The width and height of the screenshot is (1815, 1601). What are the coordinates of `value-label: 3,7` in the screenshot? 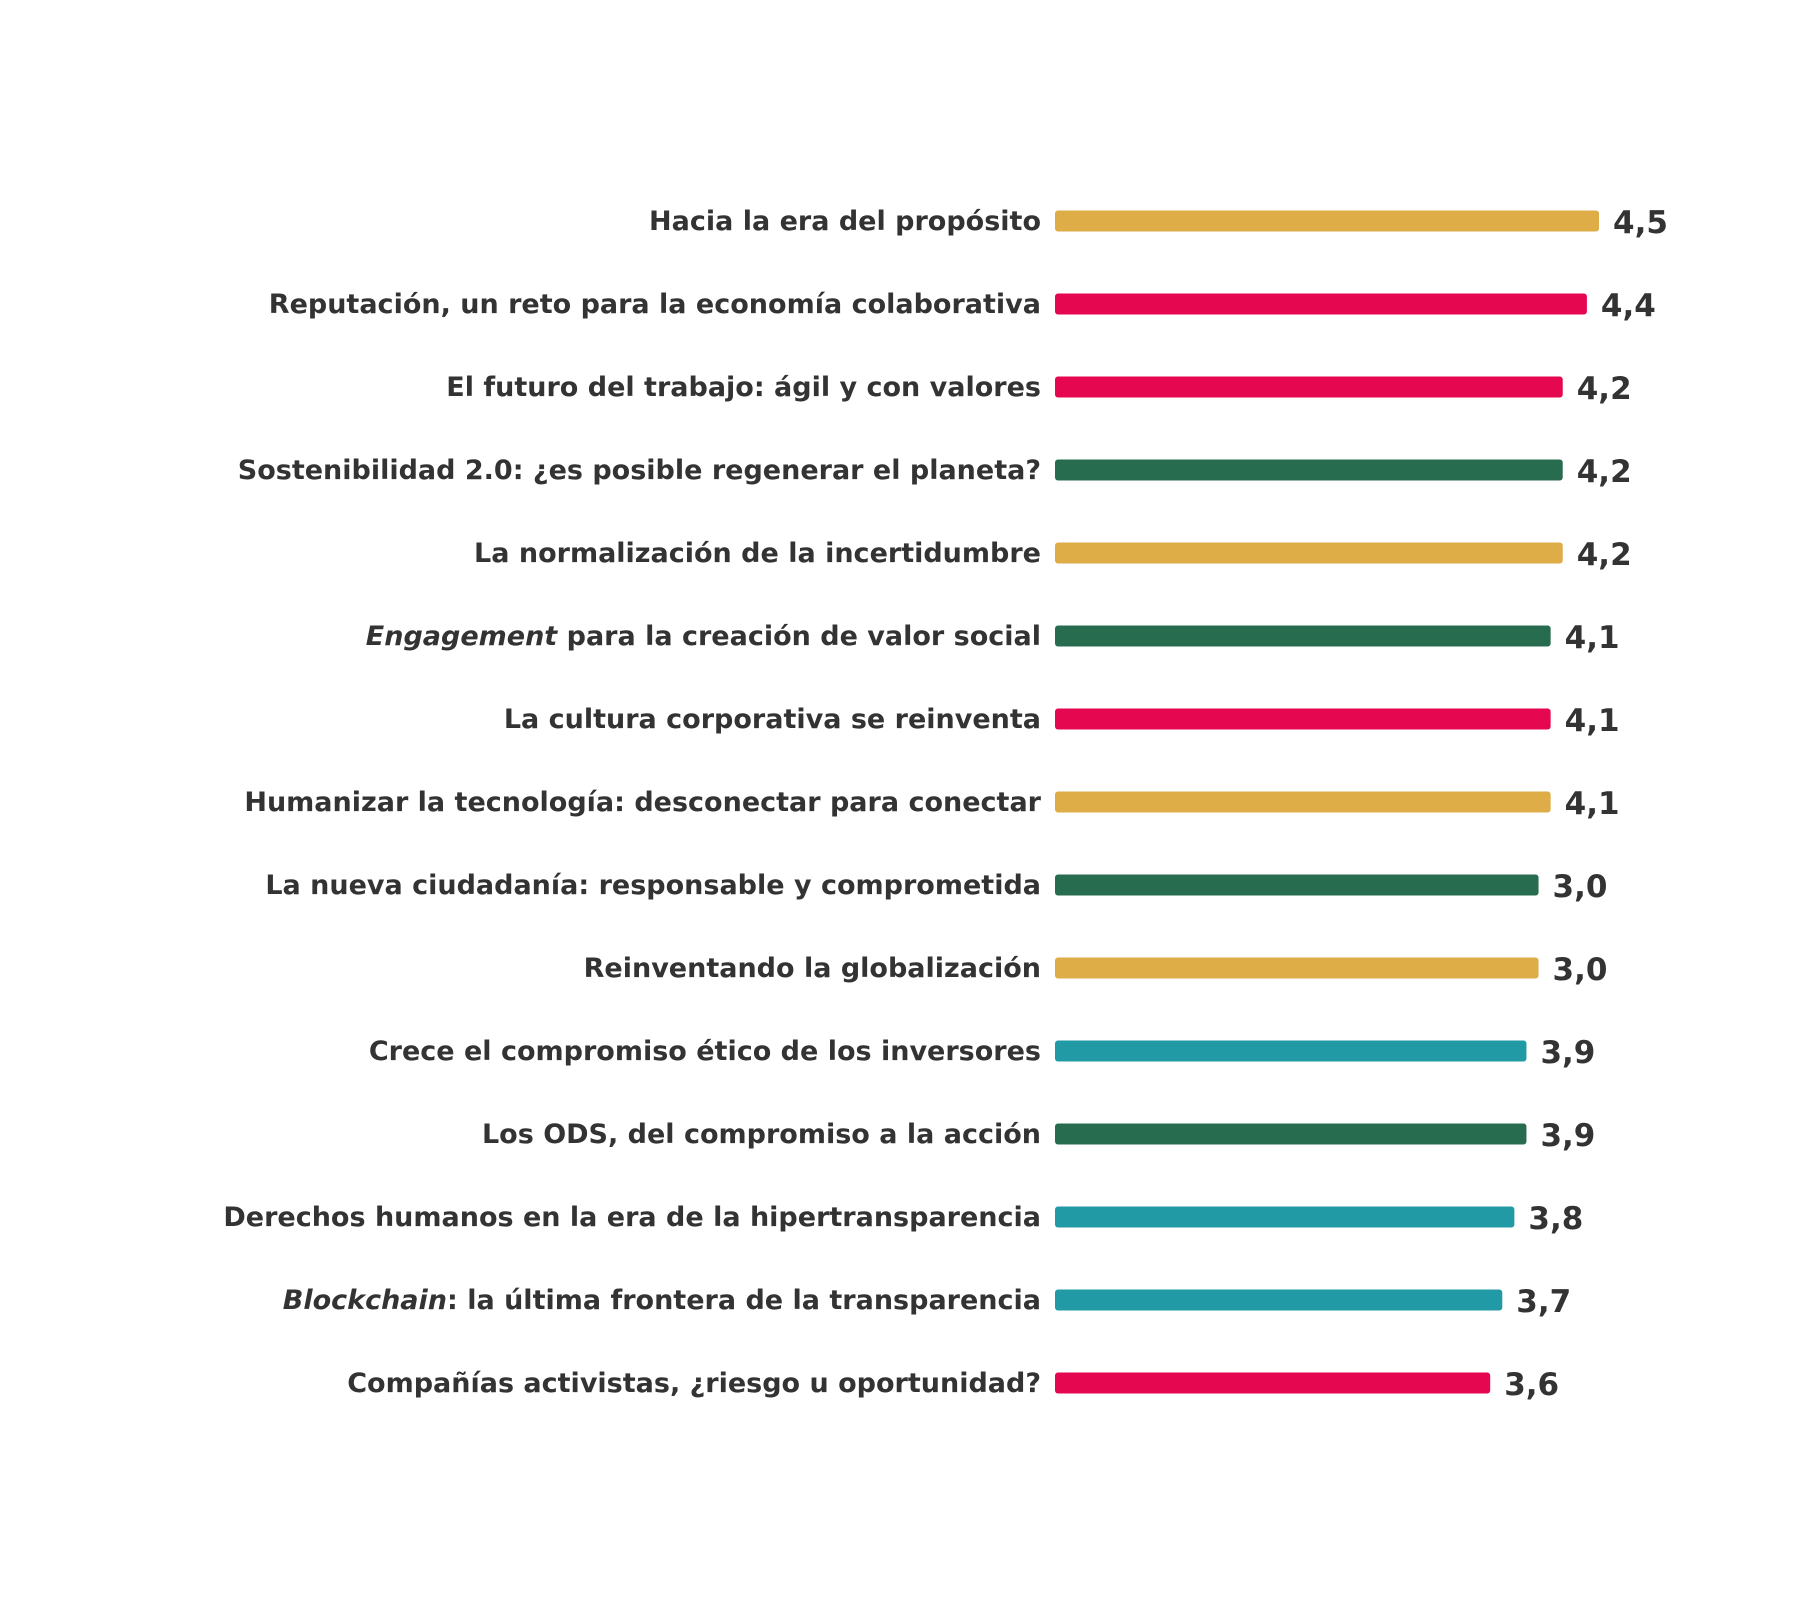 It's located at (1543, 1302).